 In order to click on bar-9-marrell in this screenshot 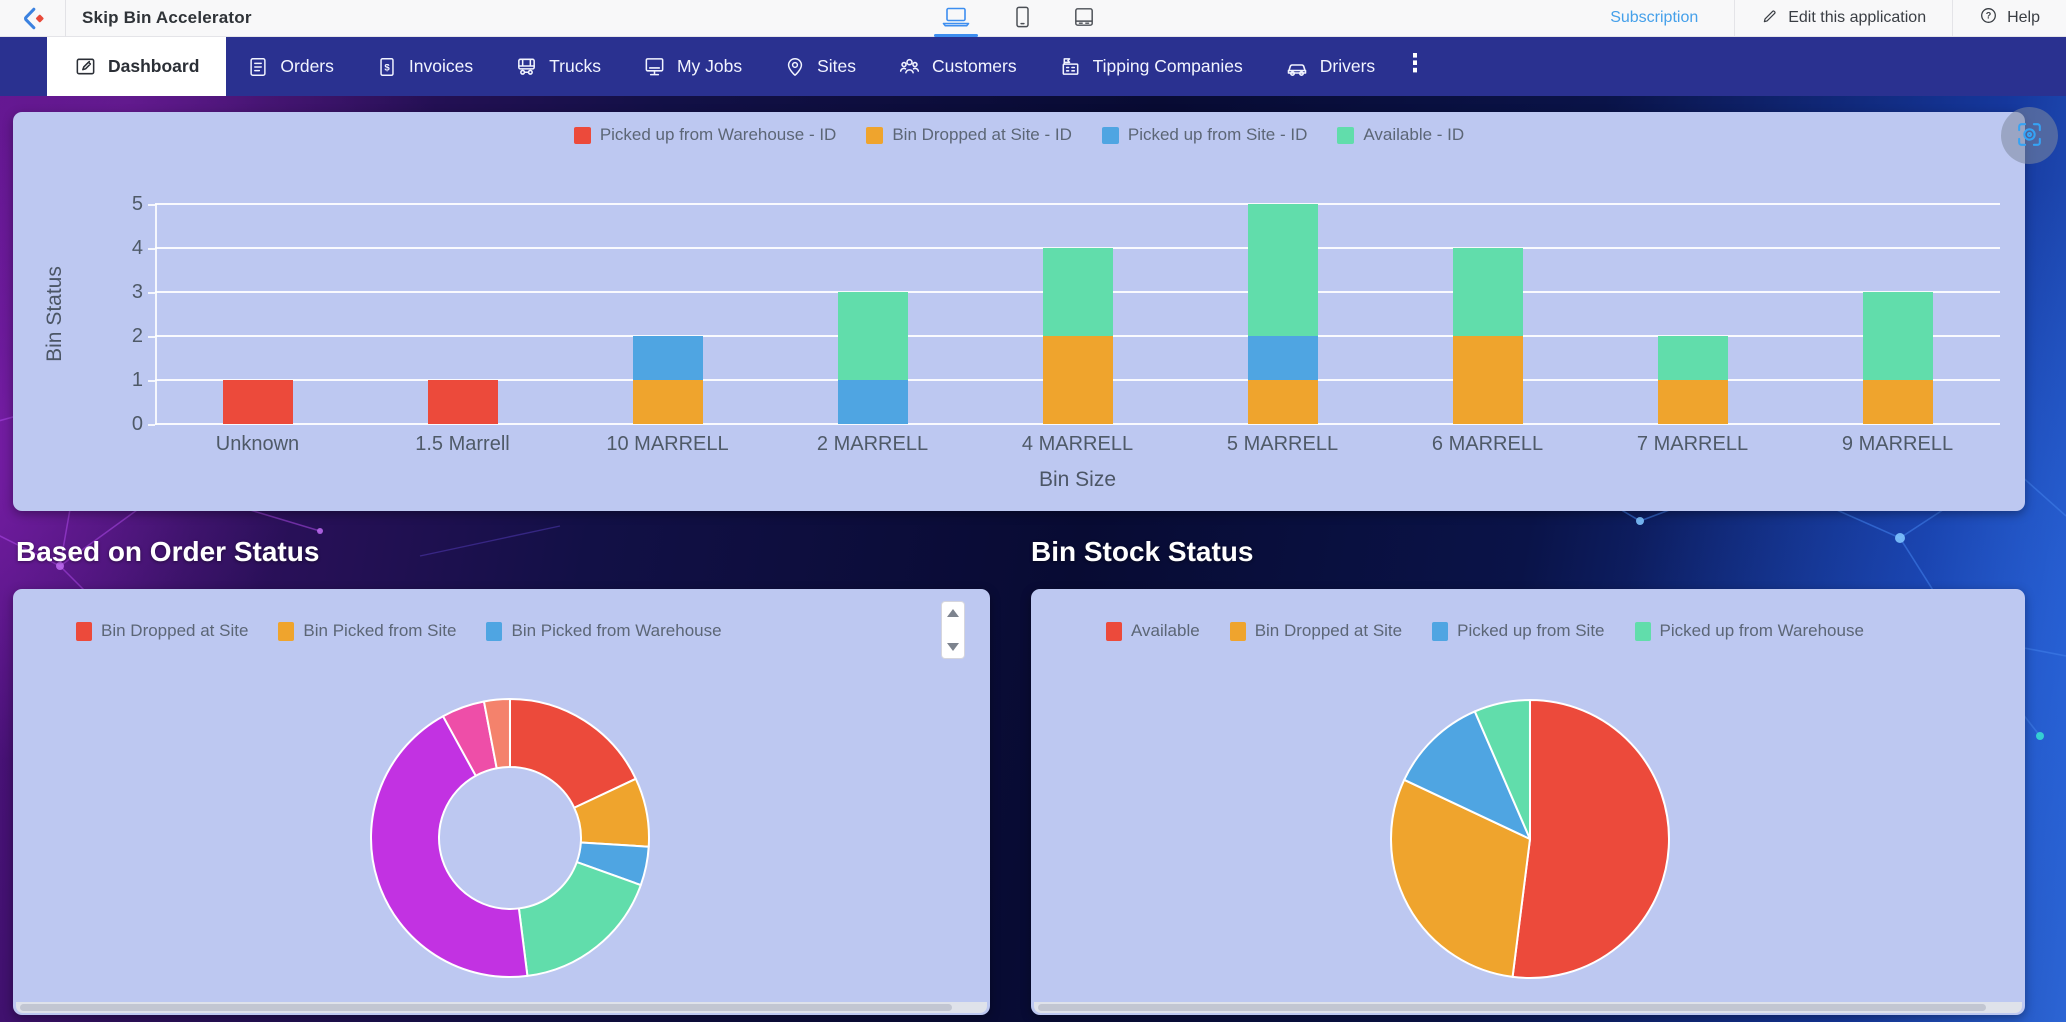, I will do `click(1897, 358)`.